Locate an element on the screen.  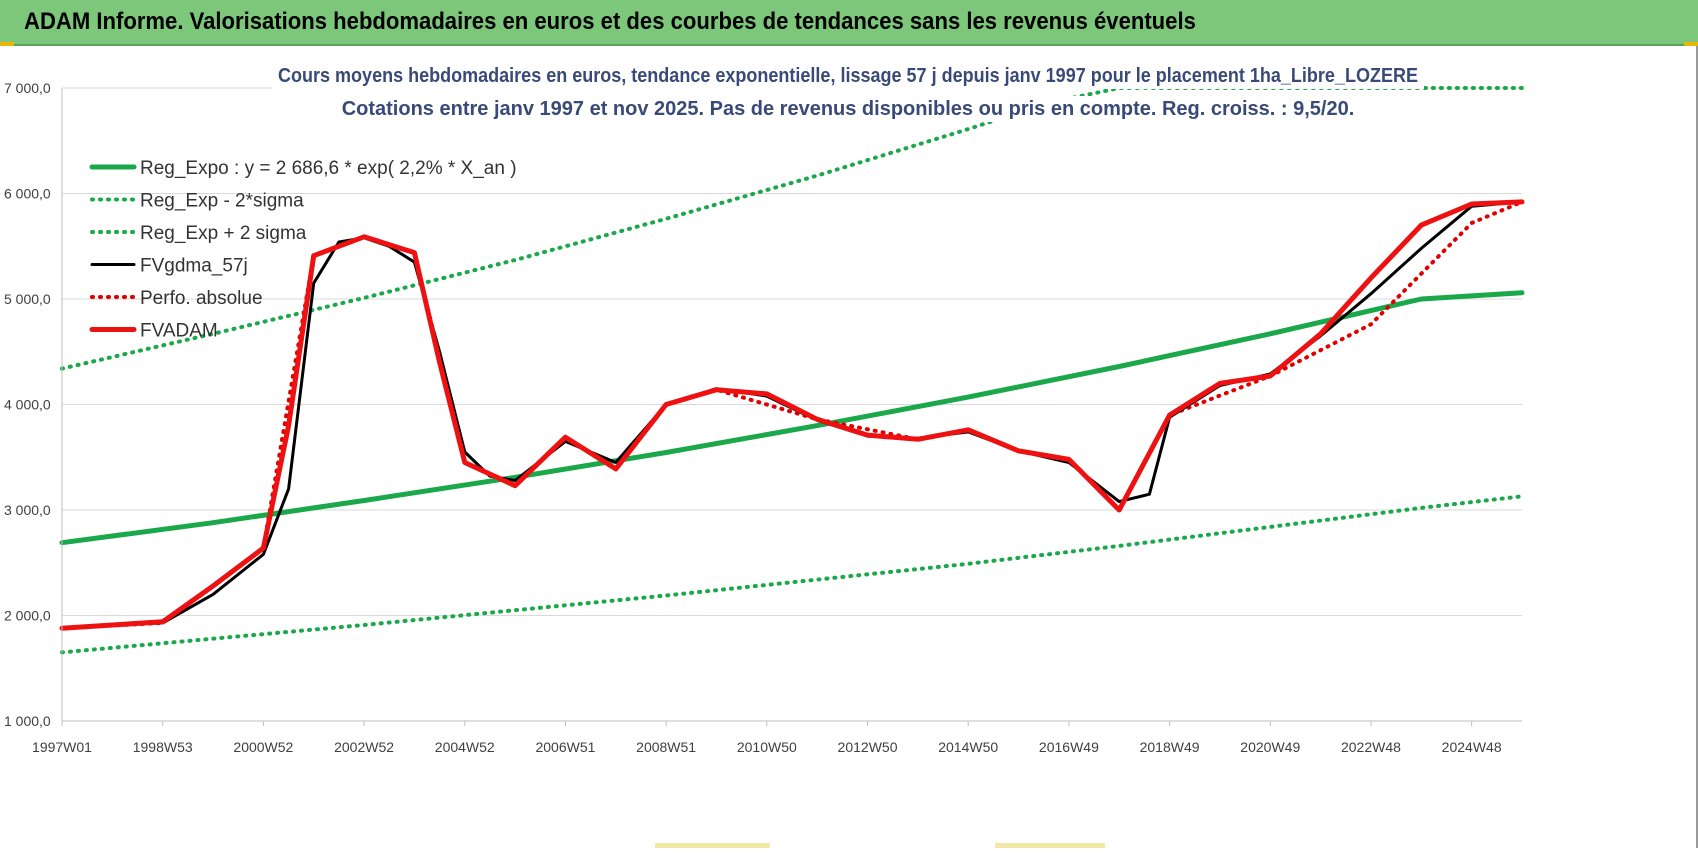
x-tick-label: 2024W48 is located at coordinates (1472, 747).